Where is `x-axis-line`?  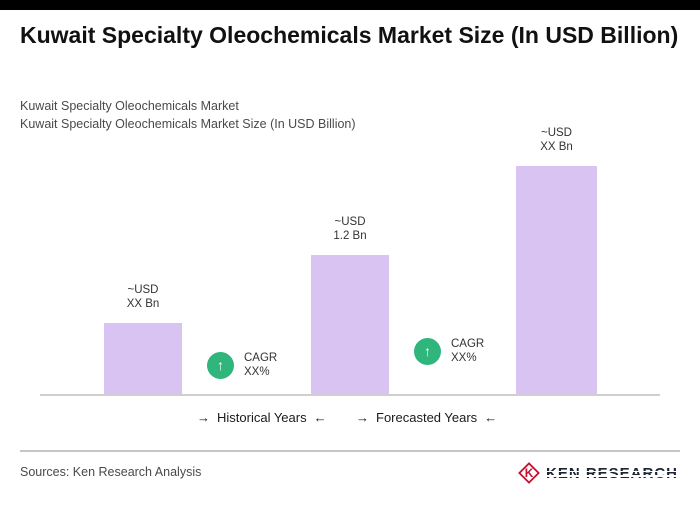 x-axis-line is located at coordinates (350, 395).